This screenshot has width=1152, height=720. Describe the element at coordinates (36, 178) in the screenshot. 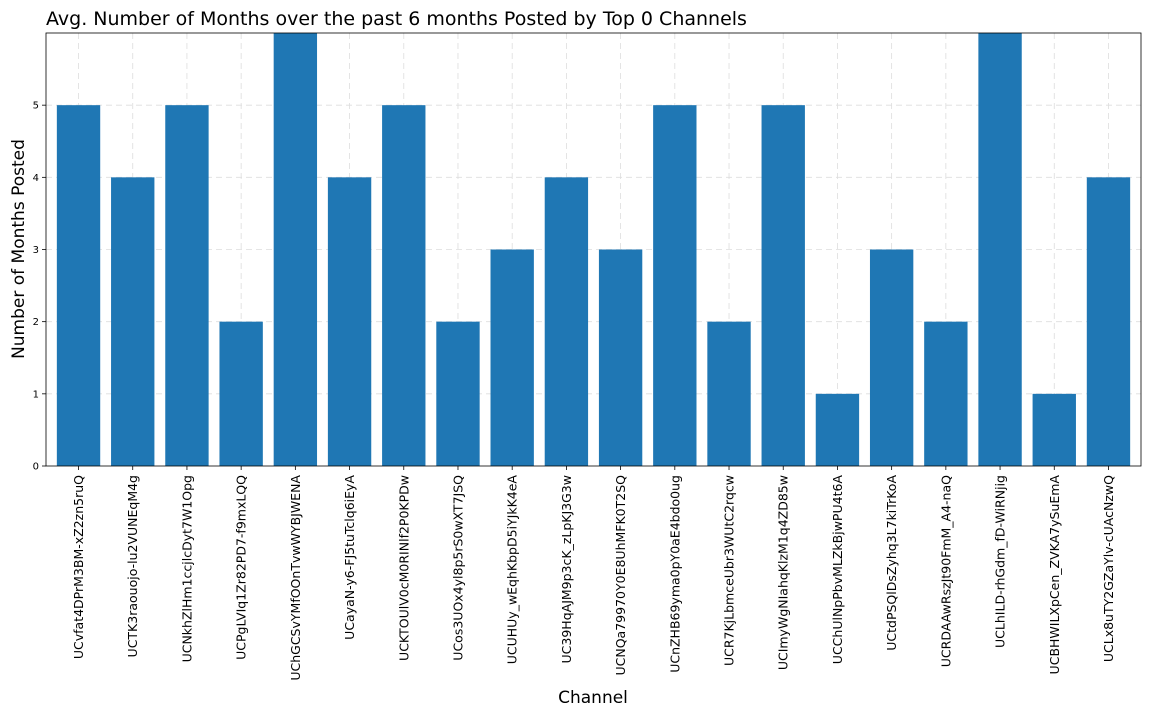

I see `y-tick-label: 4` at that location.